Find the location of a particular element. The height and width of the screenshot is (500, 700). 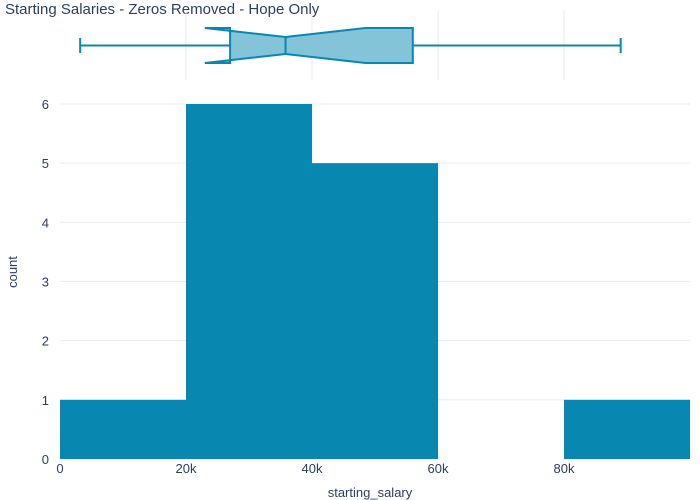

y-tick-label: 2 is located at coordinates (45, 341).